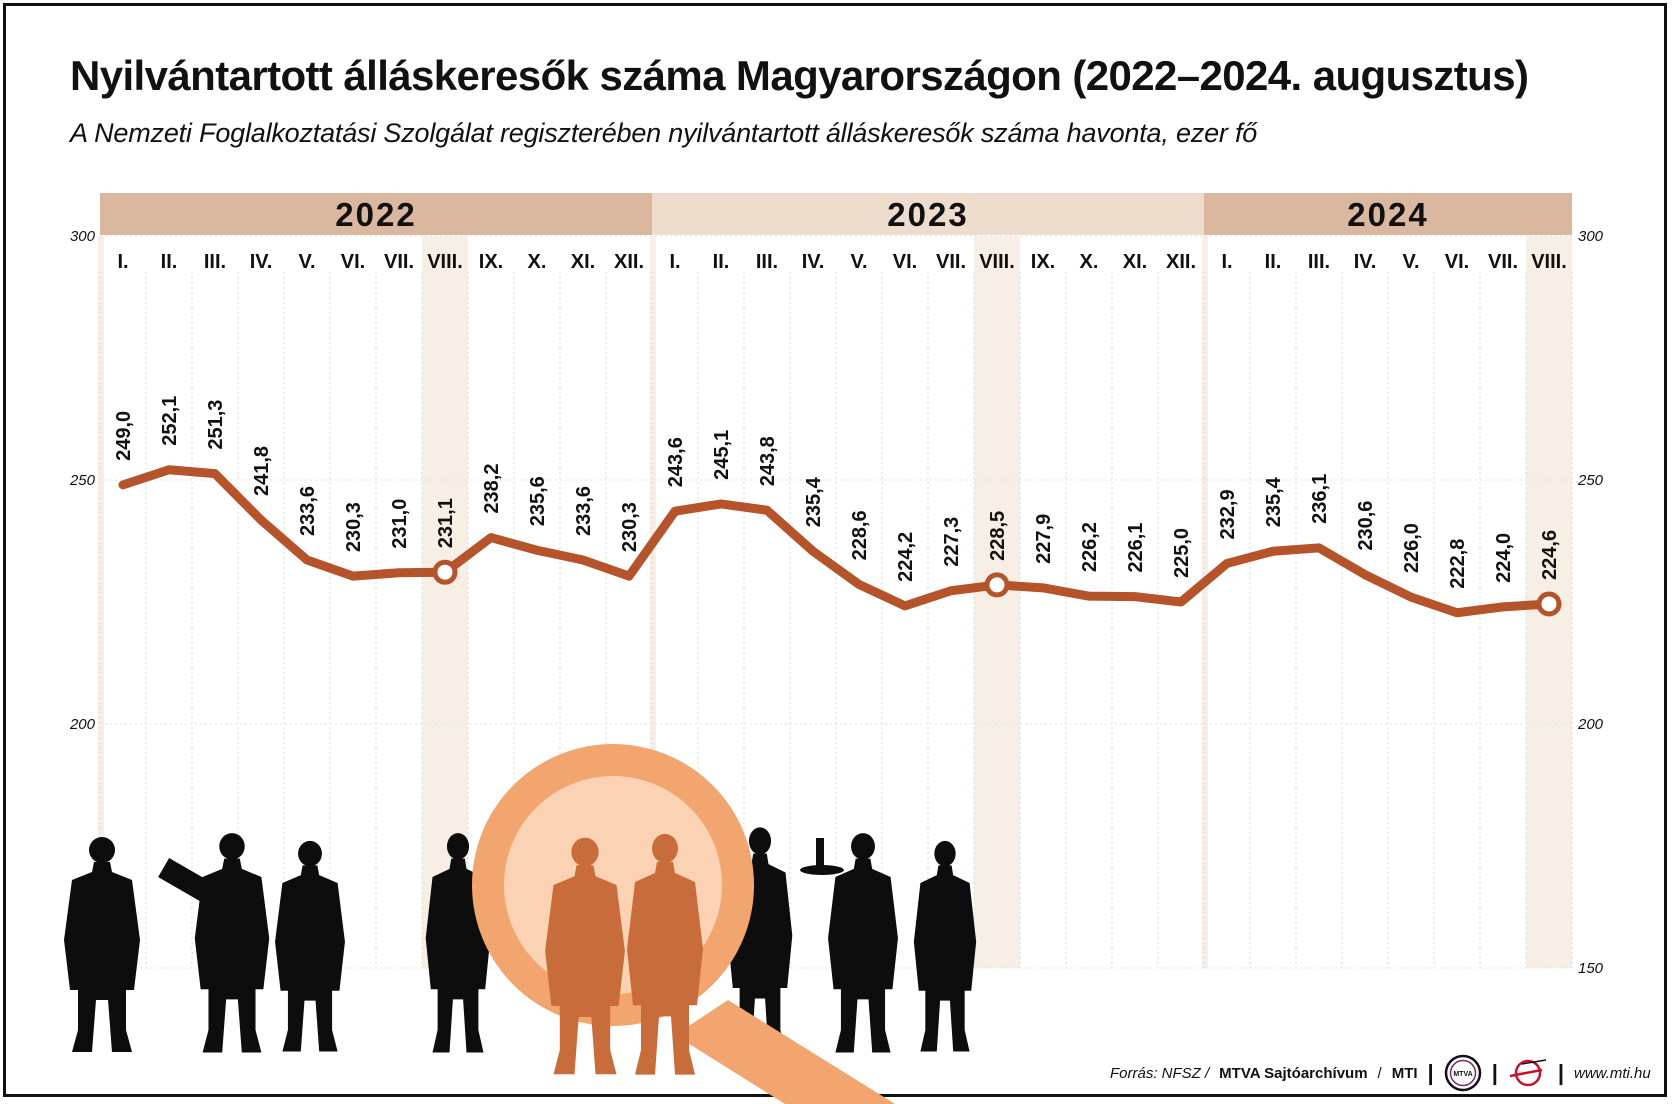 The image size is (1674, 1104). Describe the element at coordinates (1404, 1073) in the screenshot. I see `agency-name: MTI` at that location.